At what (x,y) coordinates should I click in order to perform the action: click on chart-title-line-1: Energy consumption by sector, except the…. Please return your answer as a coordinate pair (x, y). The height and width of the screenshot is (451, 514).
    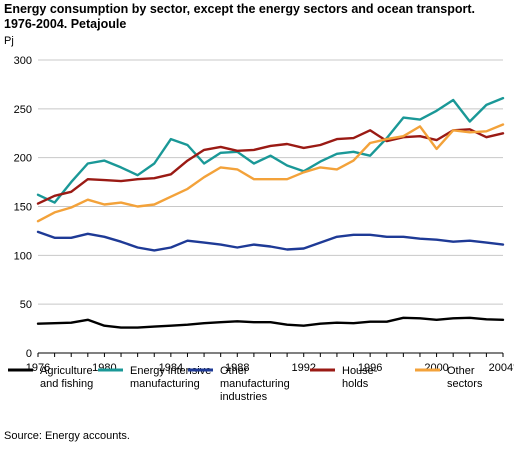
    Looking at the image, I should click on (239, 9).